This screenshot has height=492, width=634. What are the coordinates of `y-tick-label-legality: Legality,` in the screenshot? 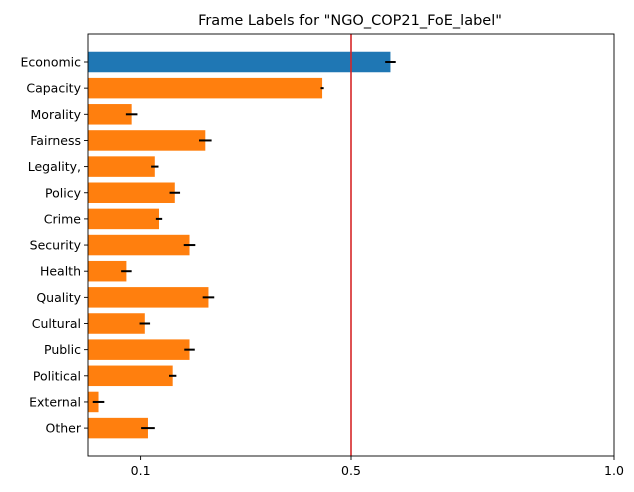 It's located at (54, 166).